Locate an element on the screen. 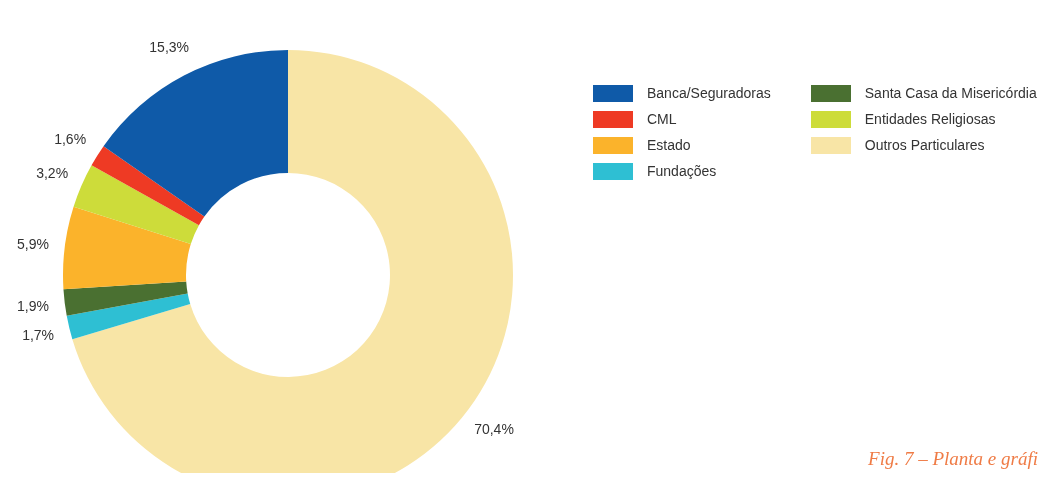  data-label: 1,7% is located at coordinates (38, 335).